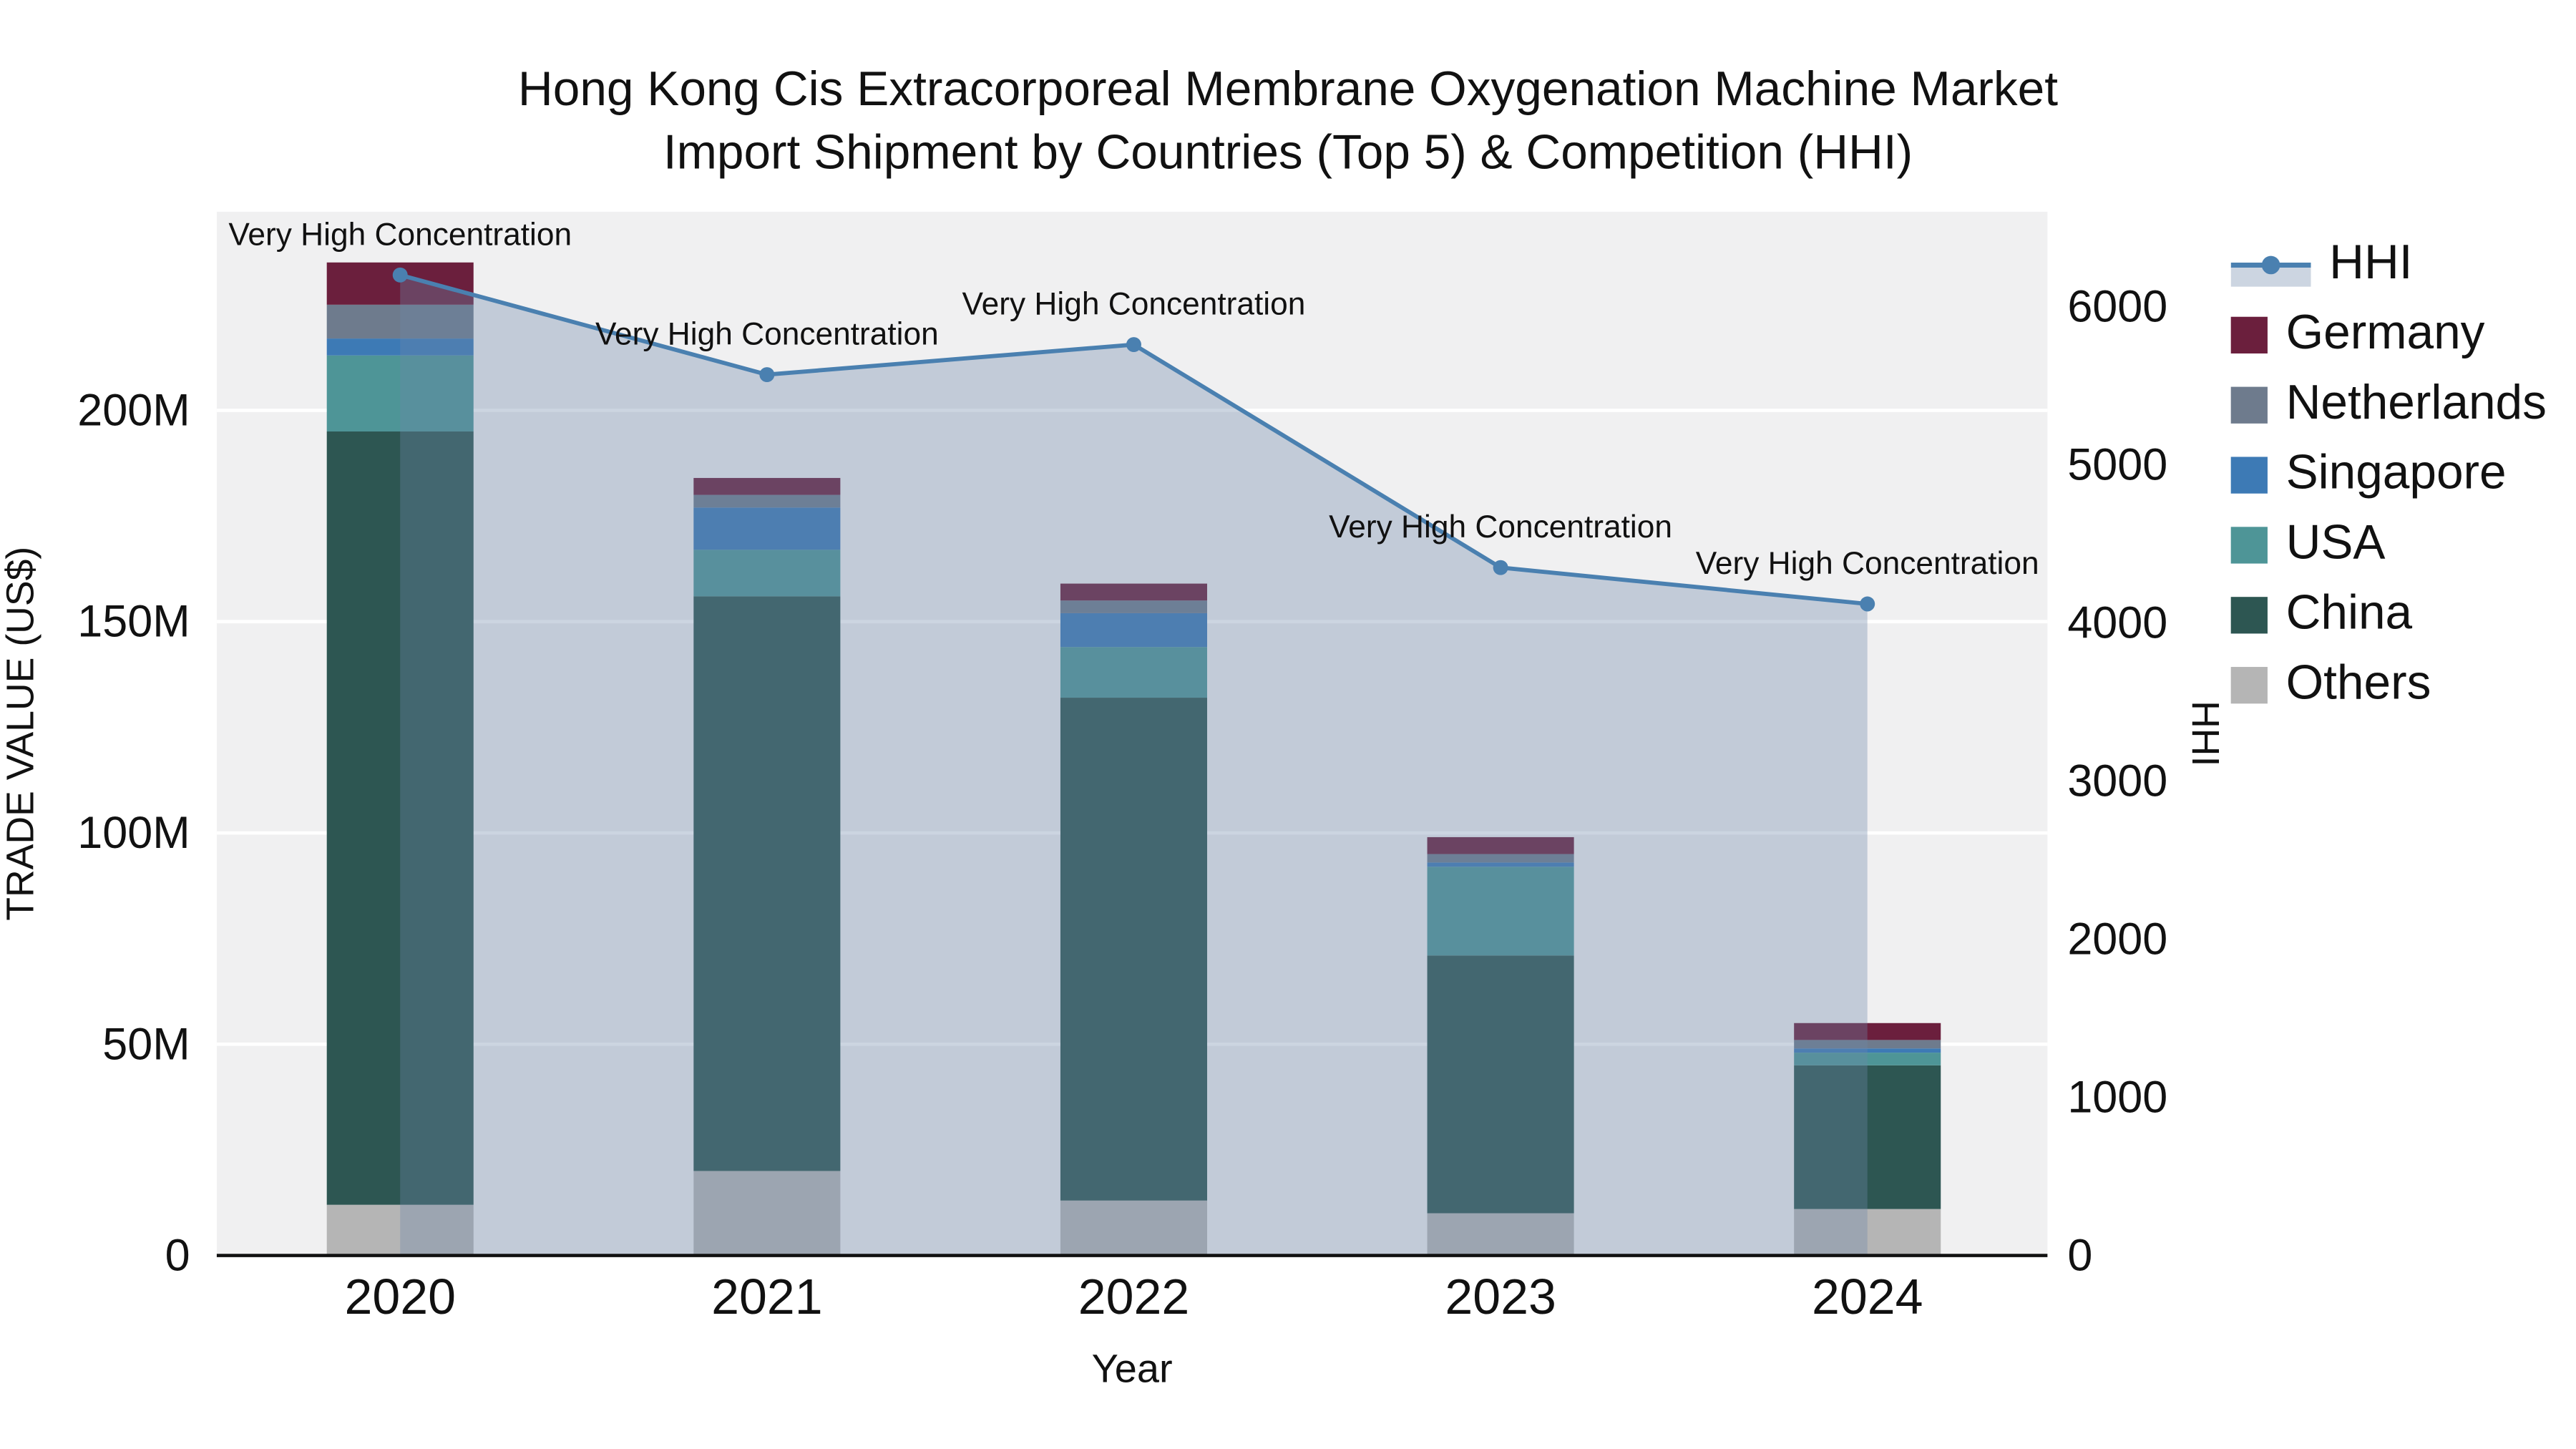 This screenshot has width=2576, height=1449. Describe the element at coordinates (1500, 567) in the screenshot. I see `hhi-marker-2023` at that location.